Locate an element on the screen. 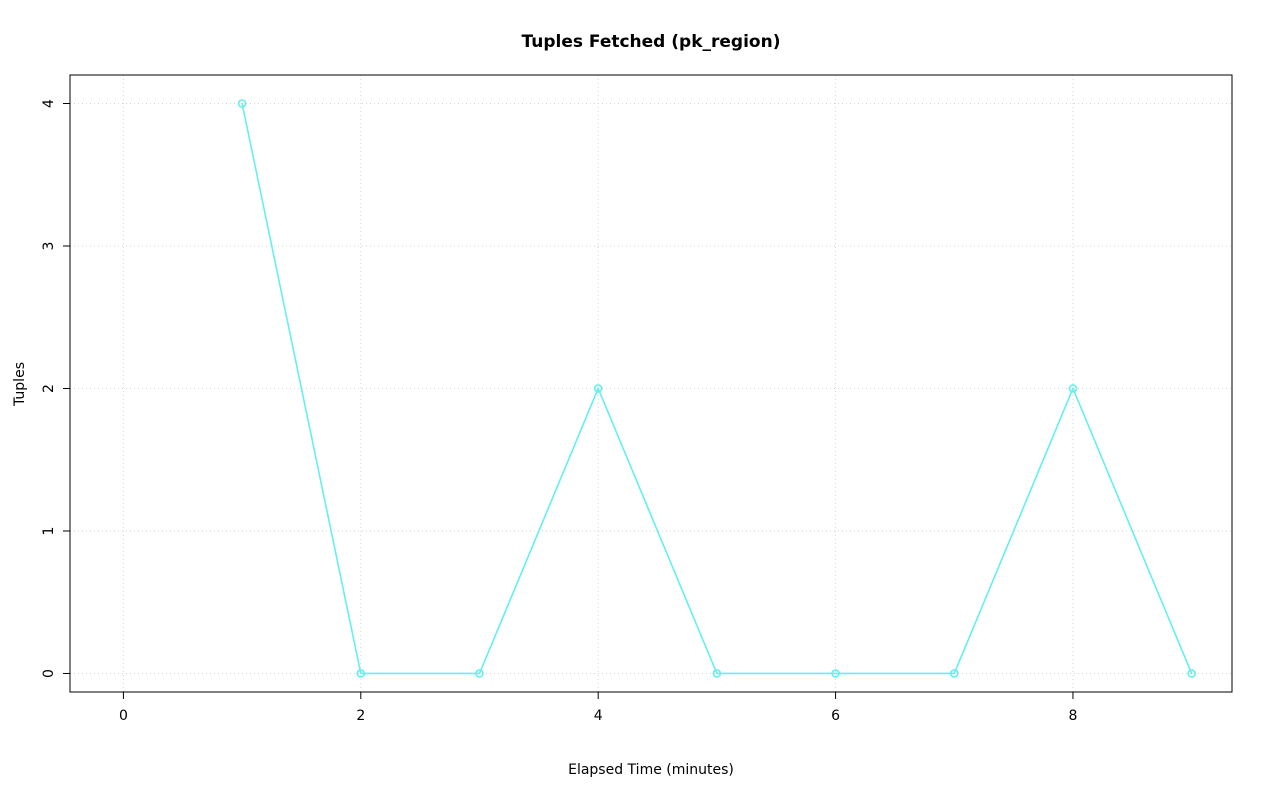  chart-title: Tuples Fetched (pk_region) is located at coordinates (651, 42).